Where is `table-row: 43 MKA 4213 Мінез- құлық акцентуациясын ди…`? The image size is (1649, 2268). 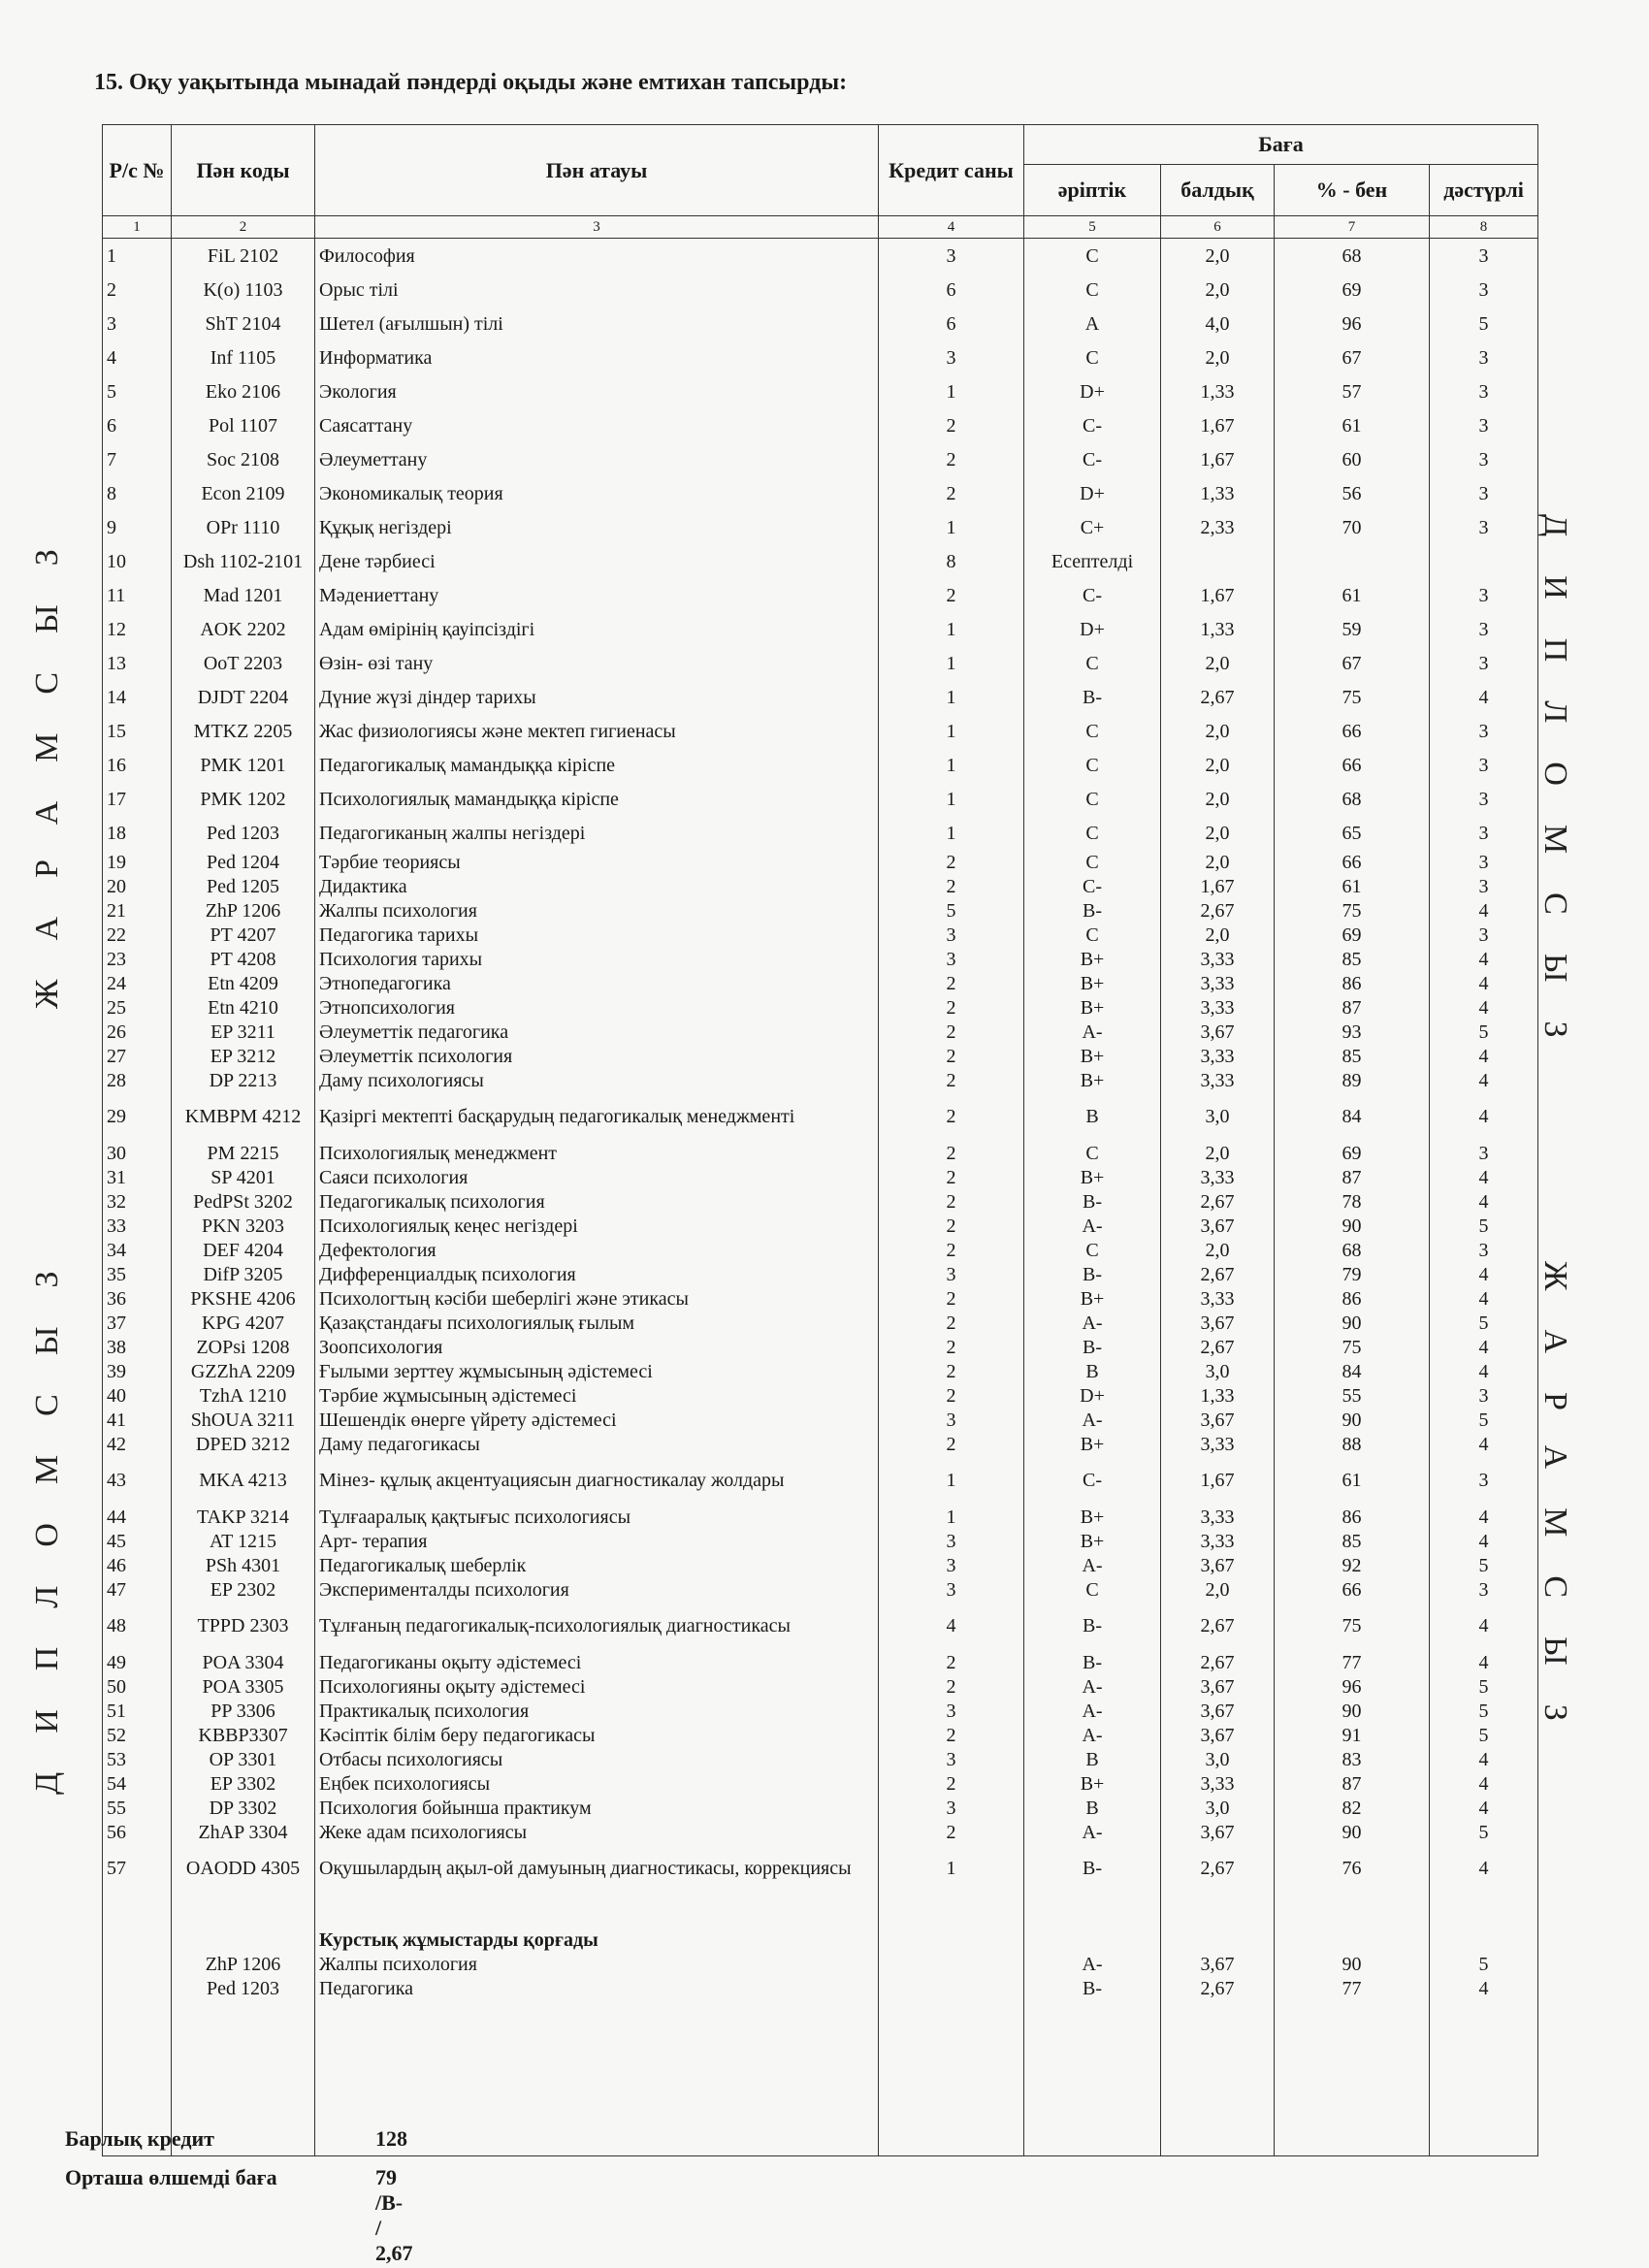 table-row: 43 MKA 4213 Мінез- құлық акцентуациясын ди… is located at coordinates (820, 1480).